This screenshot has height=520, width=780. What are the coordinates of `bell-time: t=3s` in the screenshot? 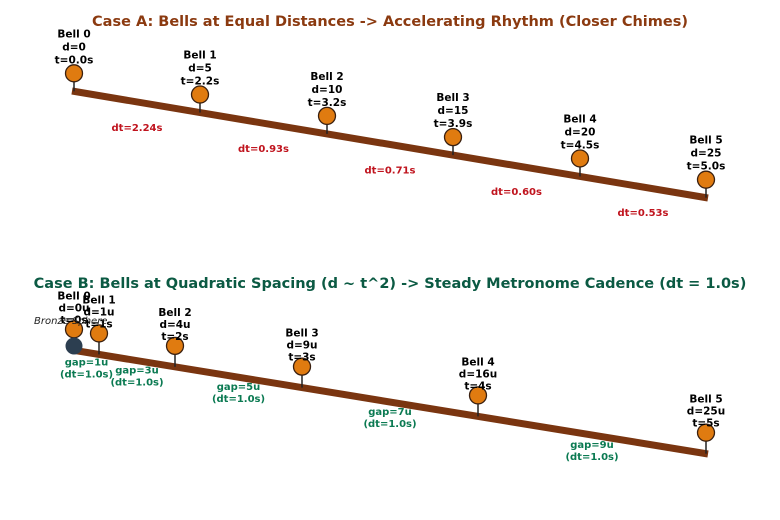 It's located at (301, 358).